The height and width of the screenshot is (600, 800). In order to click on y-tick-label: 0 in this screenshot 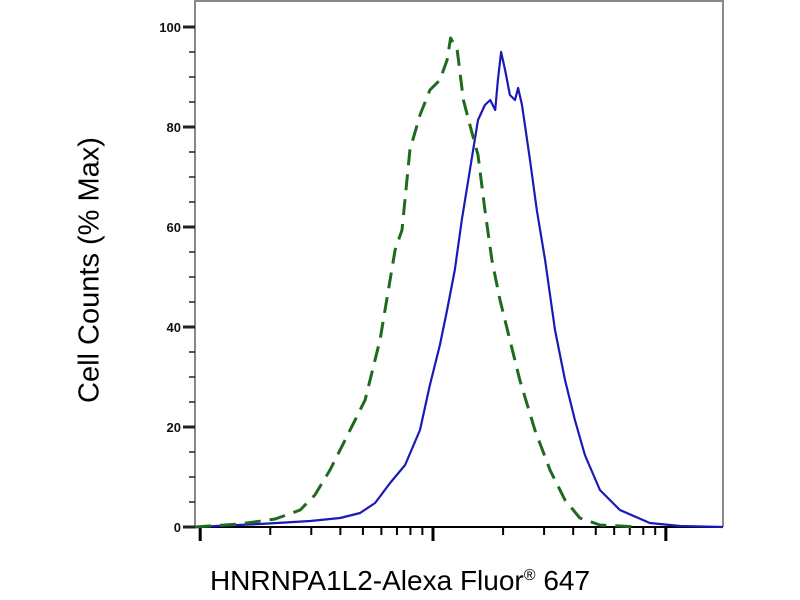, I will do `click(177, 527)`.